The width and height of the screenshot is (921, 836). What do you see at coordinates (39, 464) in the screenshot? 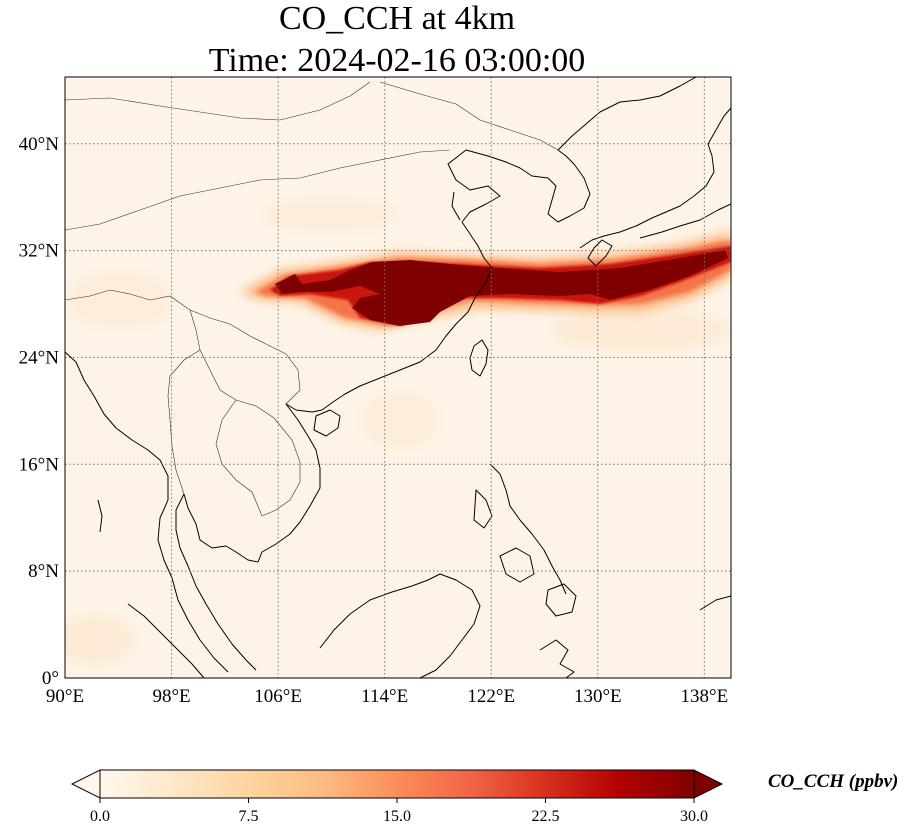
I see `latitude-tick-label: 16°N` at bounding box center [39, 464].